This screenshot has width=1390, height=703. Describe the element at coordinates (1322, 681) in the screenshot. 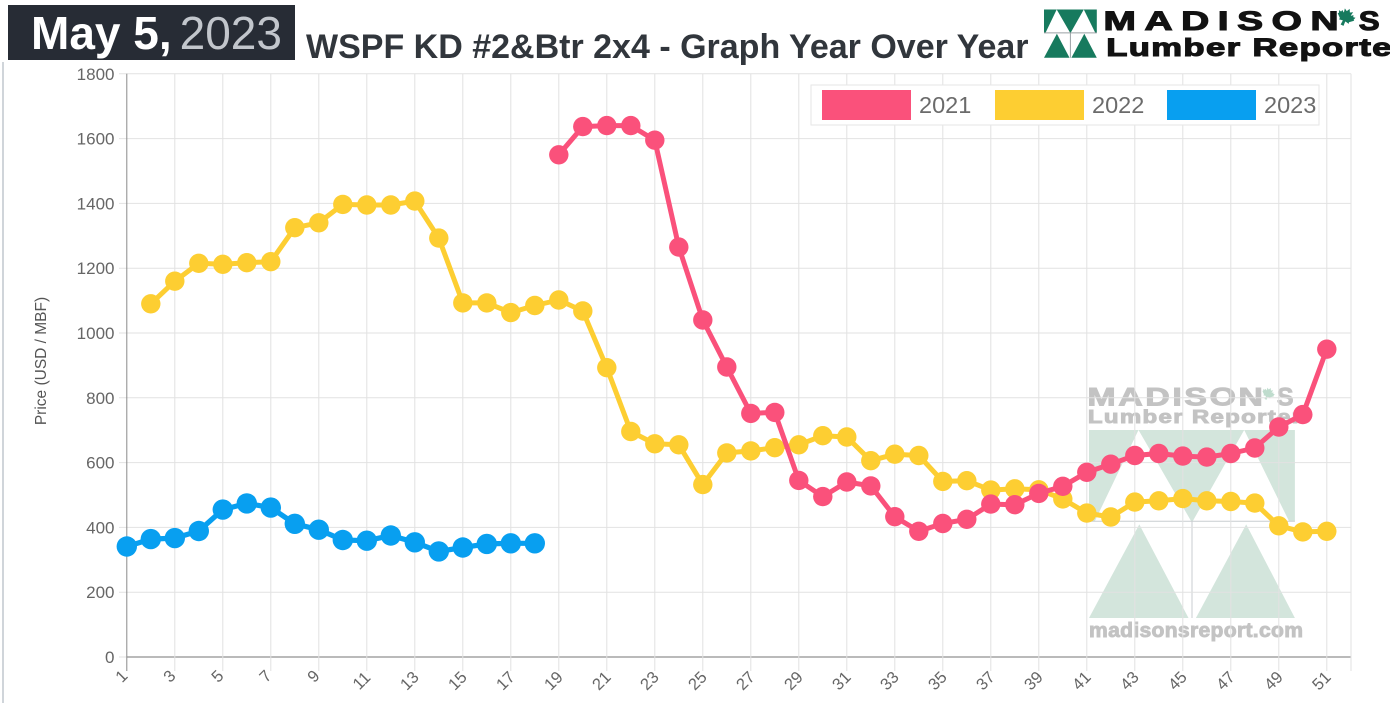

I see `svg-text: 51` at that location.